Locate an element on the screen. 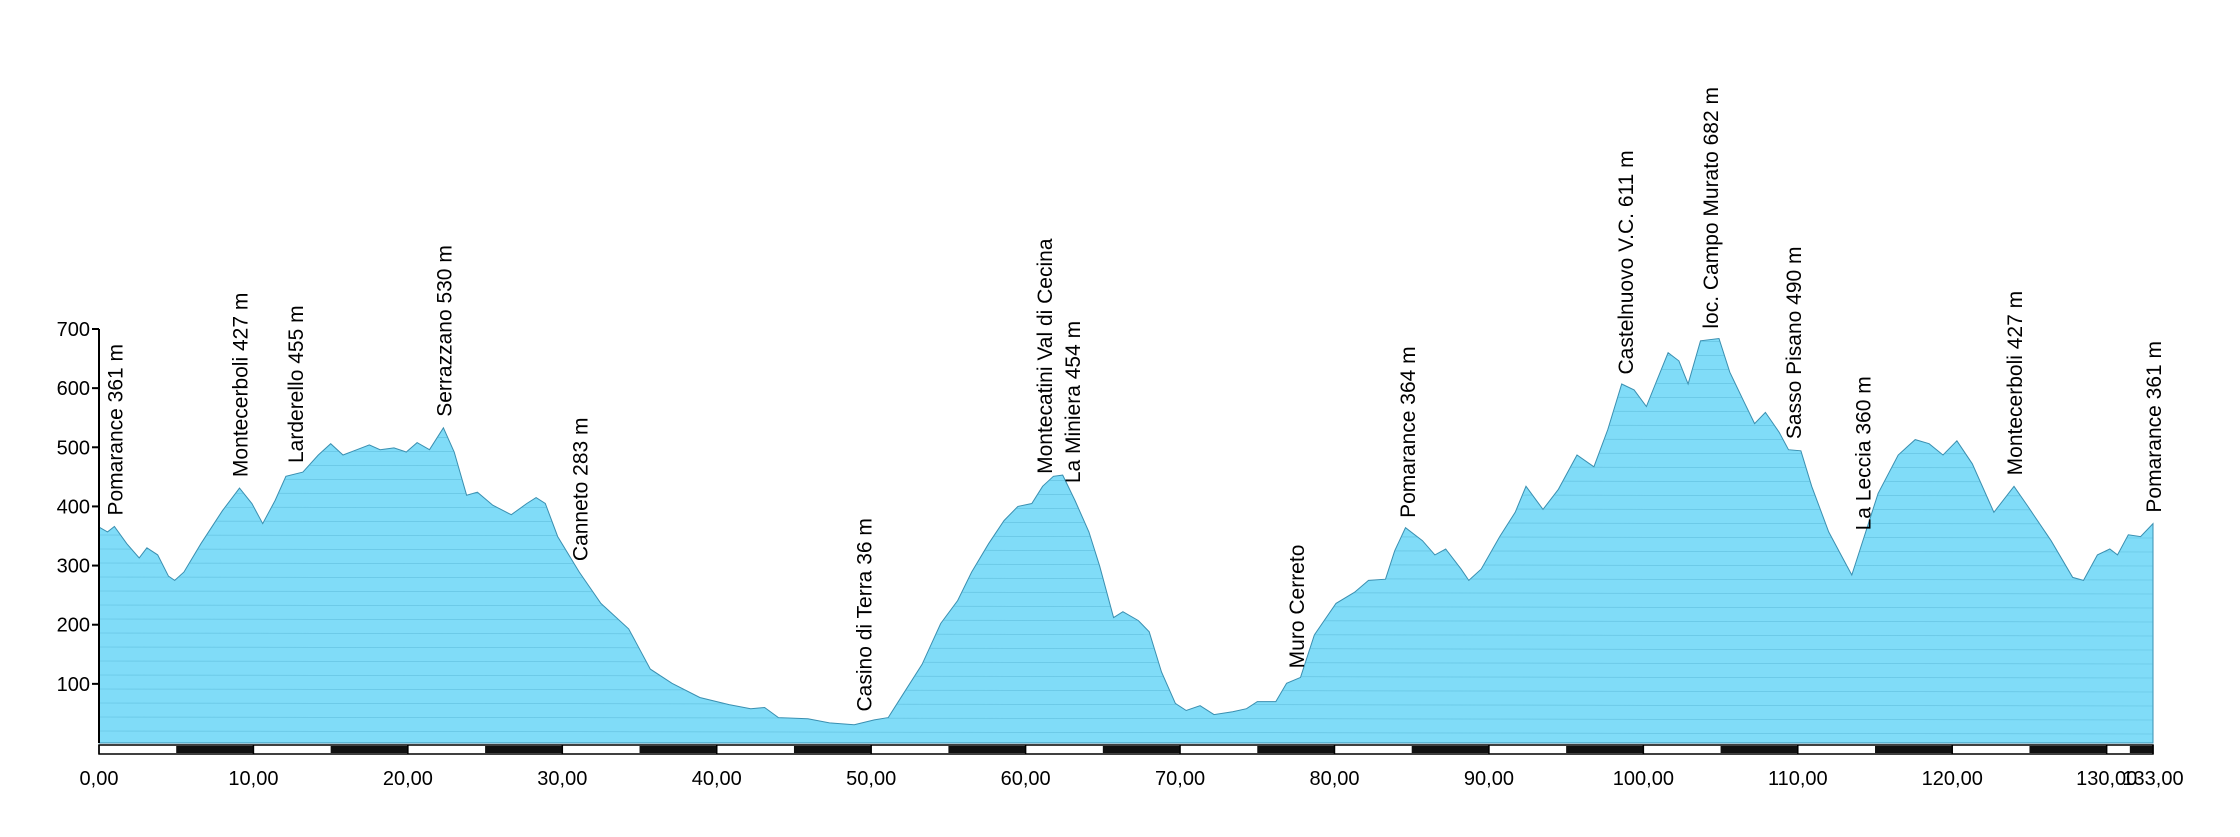  annotation: La Miniera 454 m is located at coordinates (1073, 402).